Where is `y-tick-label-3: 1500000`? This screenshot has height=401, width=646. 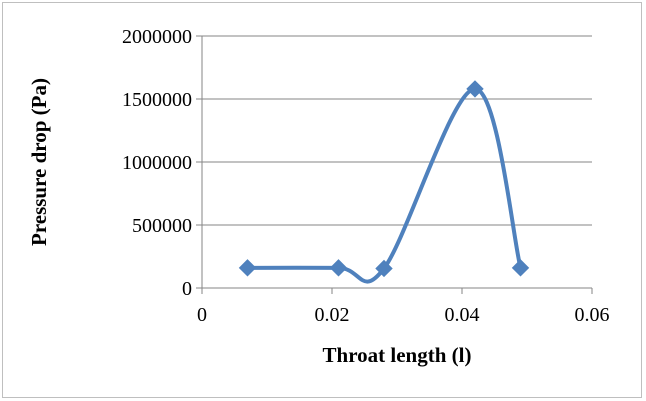 y-tick-label-3: 1500000 is located at coordinates (157, 100).